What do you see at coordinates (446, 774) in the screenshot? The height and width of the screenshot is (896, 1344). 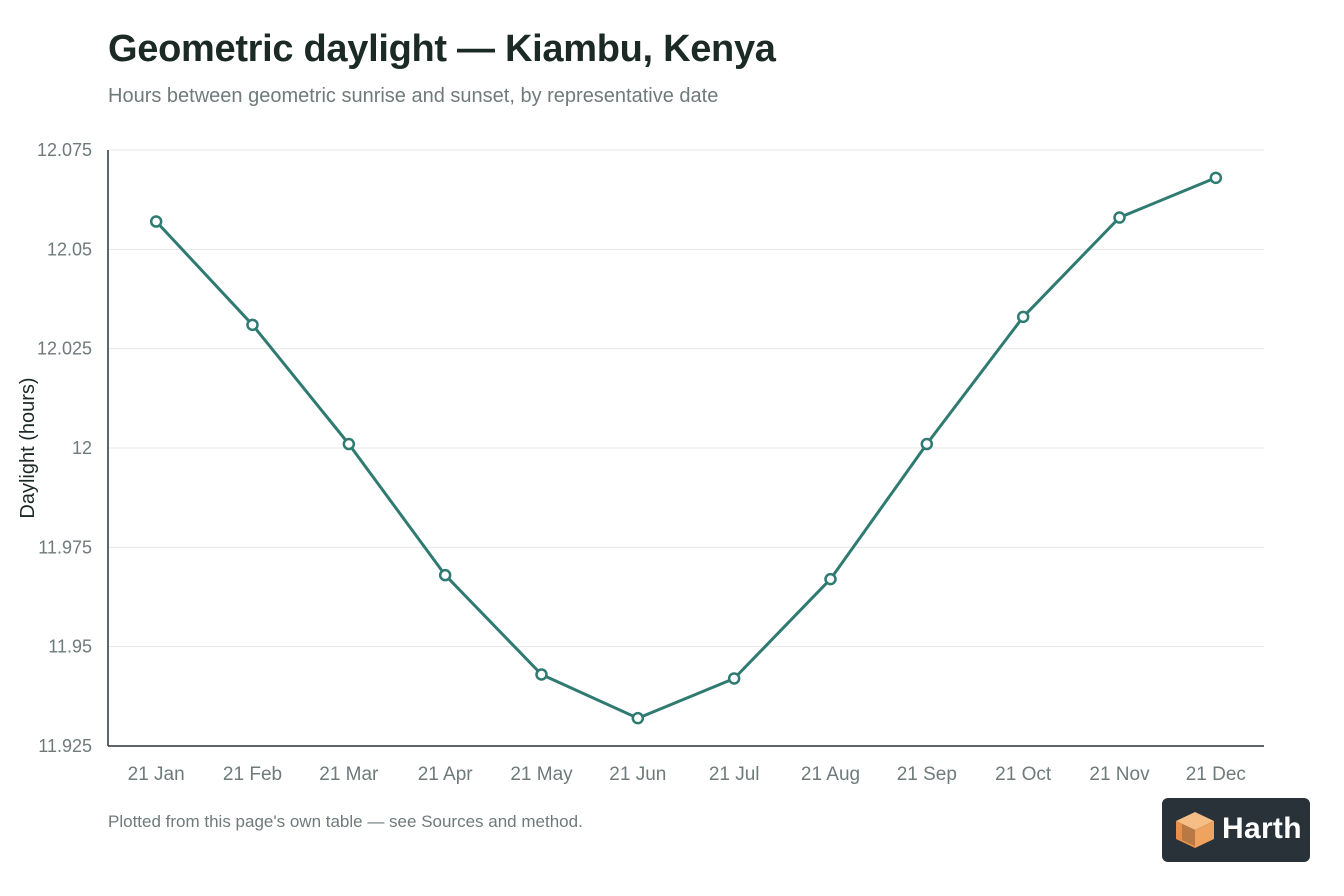 I see `x-tick-label: 21 Apr` at bounding box center [446, 774].